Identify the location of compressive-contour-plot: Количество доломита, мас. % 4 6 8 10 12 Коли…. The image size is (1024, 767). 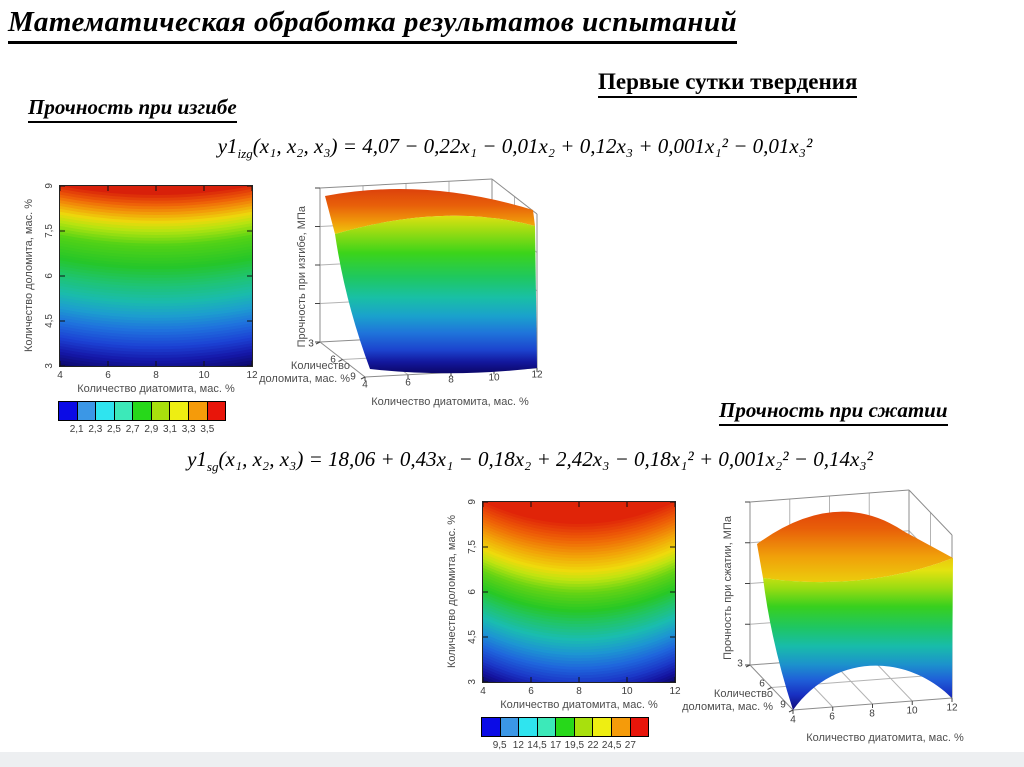
(568, 624).